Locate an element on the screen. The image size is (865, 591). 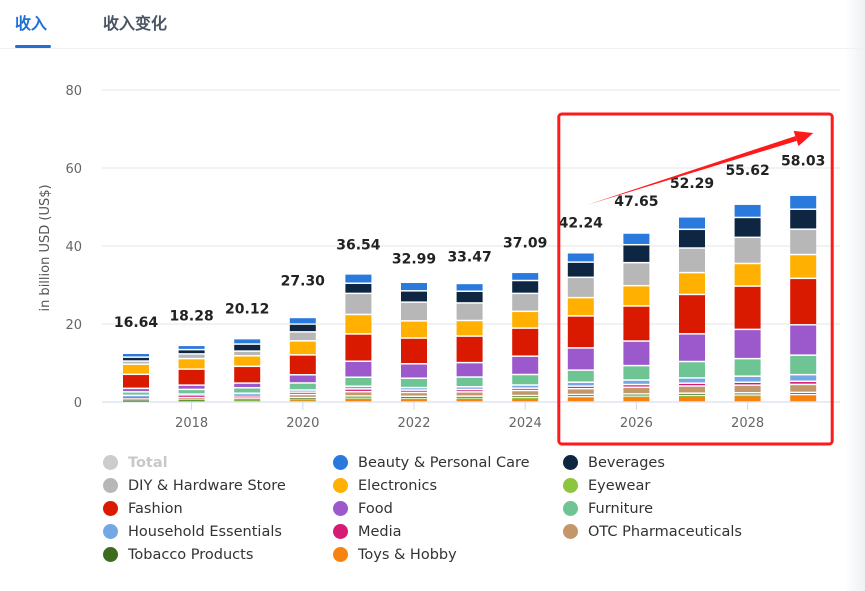
tab-revenue: 收入 is located at coordinates (31, 23).